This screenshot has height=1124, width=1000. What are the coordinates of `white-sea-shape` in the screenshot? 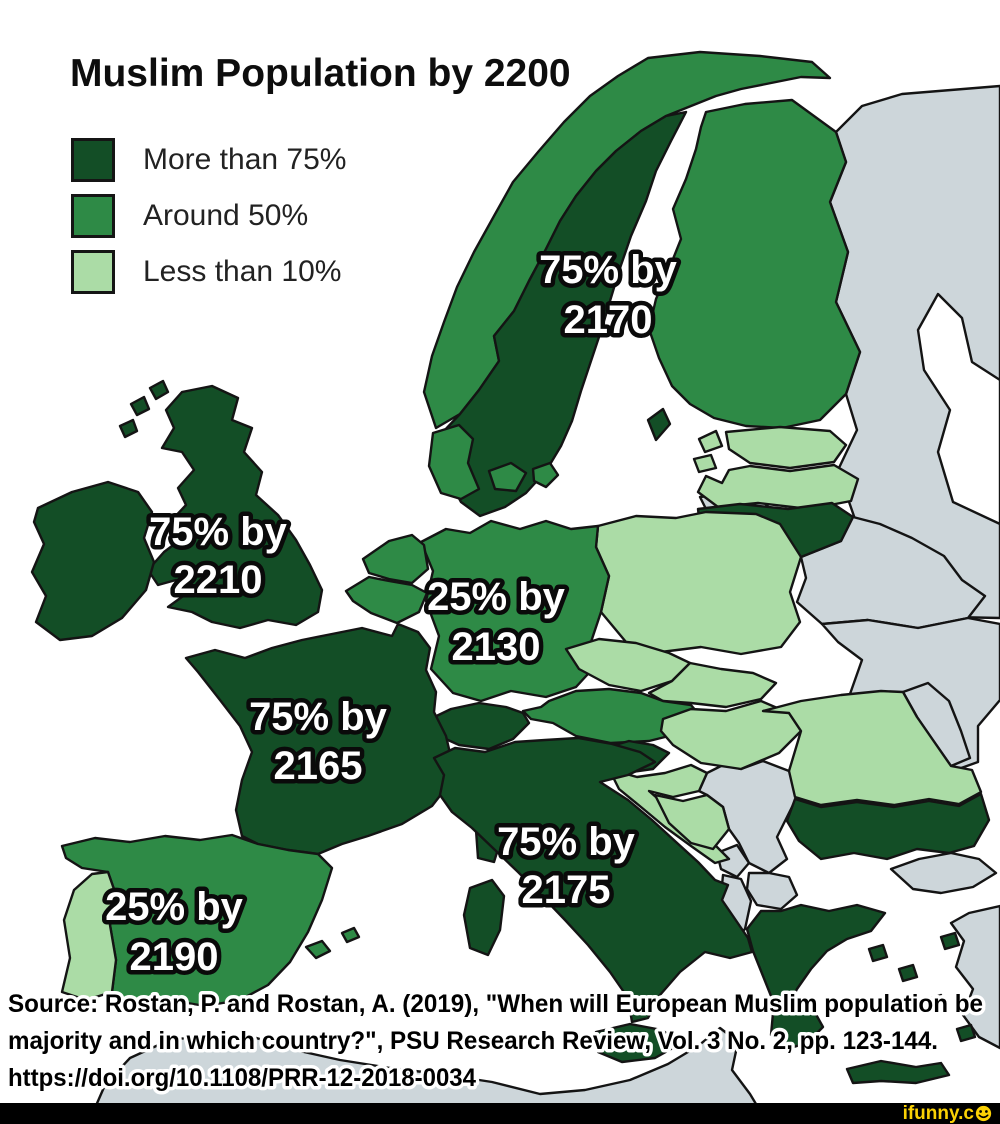 It's located at (958, 409).